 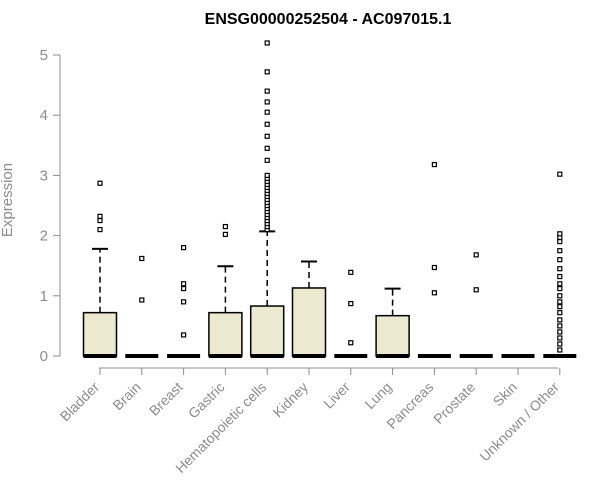 I want to click on x-category-label: Kidney, so click(x=291, y=400).